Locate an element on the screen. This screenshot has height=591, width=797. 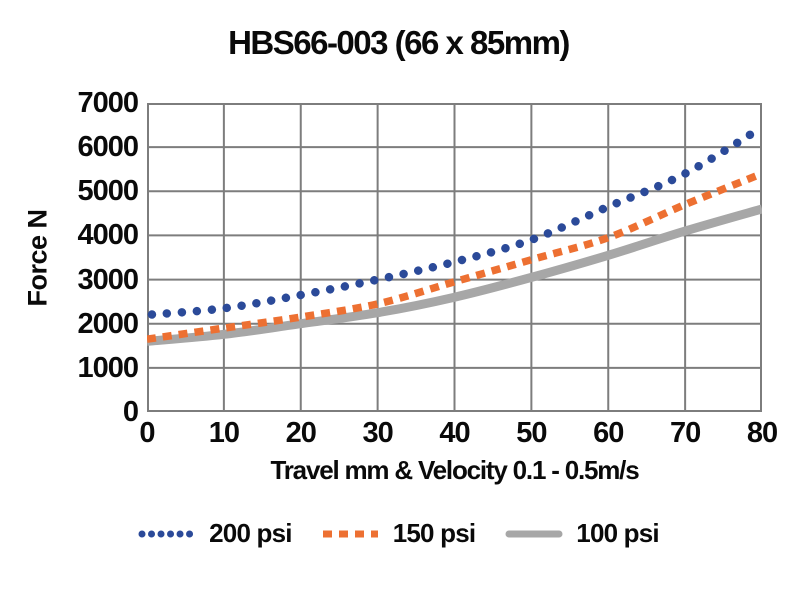
legend-marker-200-psi-icon is located at coordinates (167, 533).